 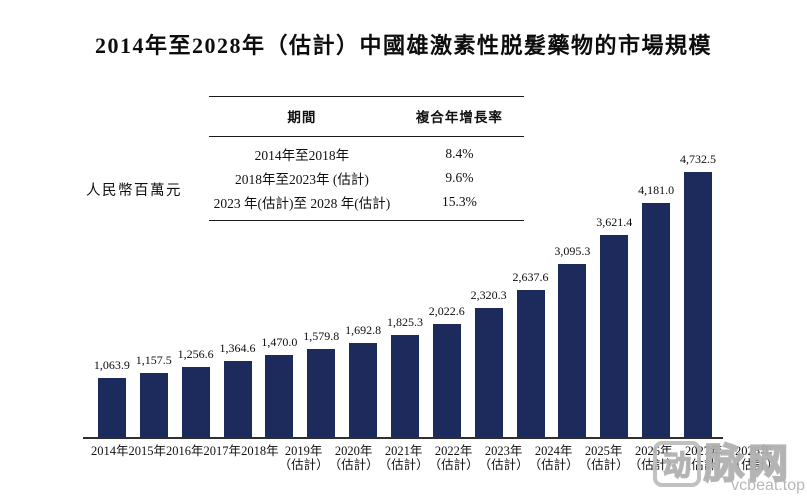 I want to click on bar-column: 2,022.6, so click(x=447, y=371).